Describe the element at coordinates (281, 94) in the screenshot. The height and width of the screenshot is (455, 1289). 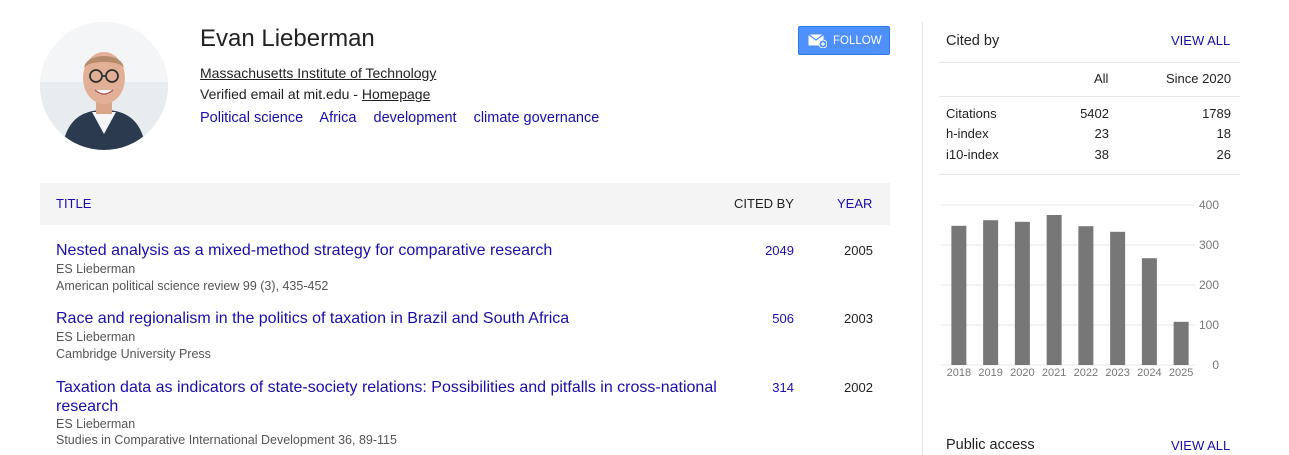
I see `verified-email-text: Verified email at mit.edu -` at that location.